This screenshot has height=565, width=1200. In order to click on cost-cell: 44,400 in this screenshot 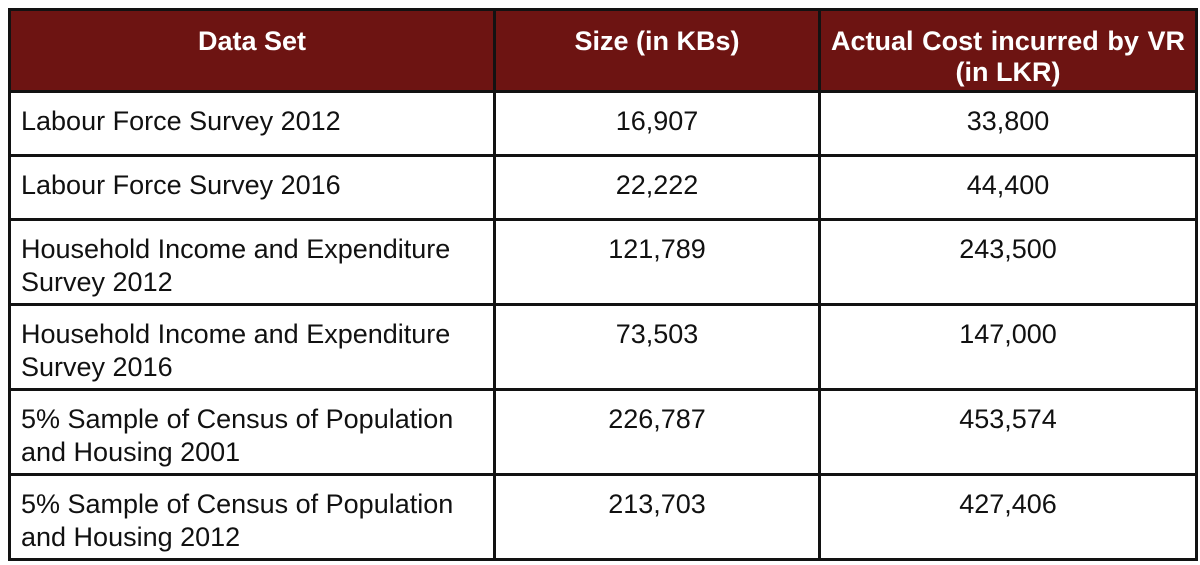, I will do `click(1008, 187)`.